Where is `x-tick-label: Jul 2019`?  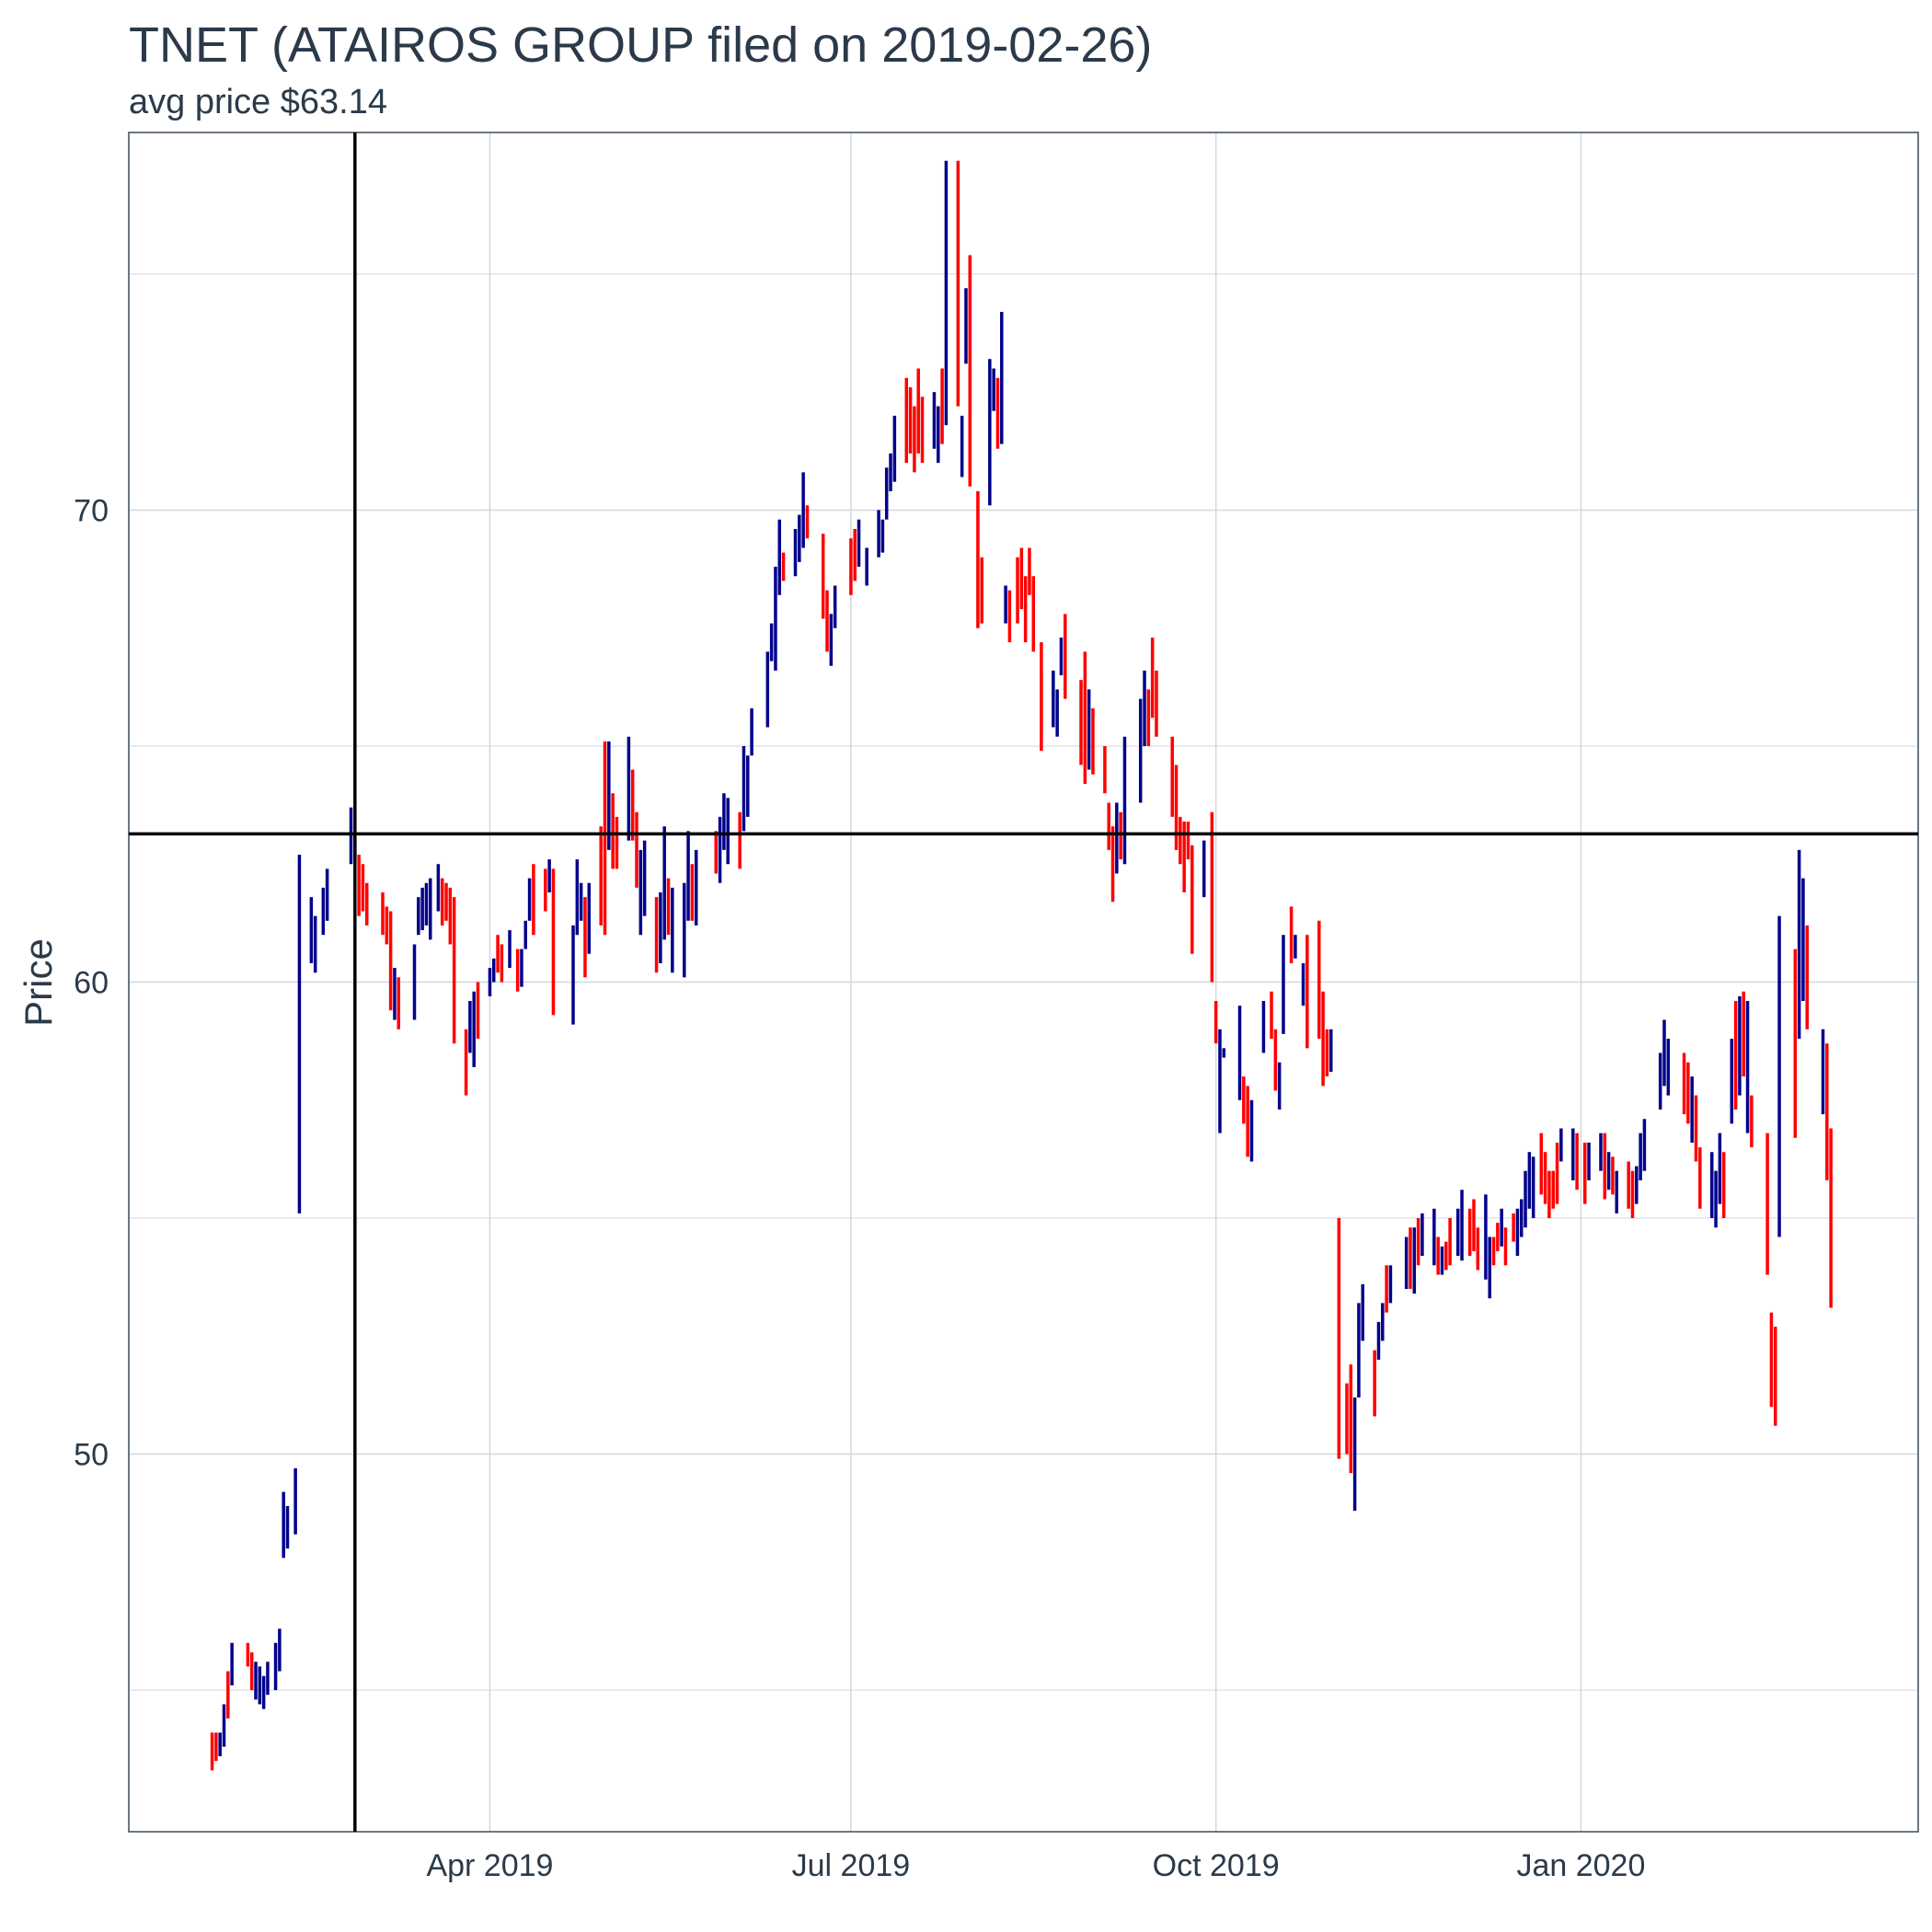 x-tick-label: Jul 2019 is located at coordinates (851, 1865).